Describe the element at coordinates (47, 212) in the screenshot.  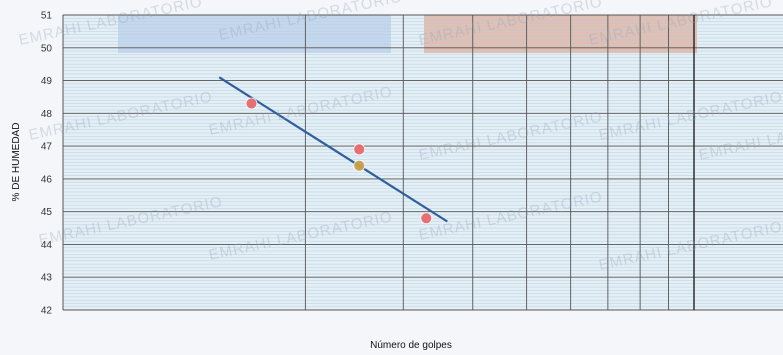
I see `y-tick-label: 45` at that location.